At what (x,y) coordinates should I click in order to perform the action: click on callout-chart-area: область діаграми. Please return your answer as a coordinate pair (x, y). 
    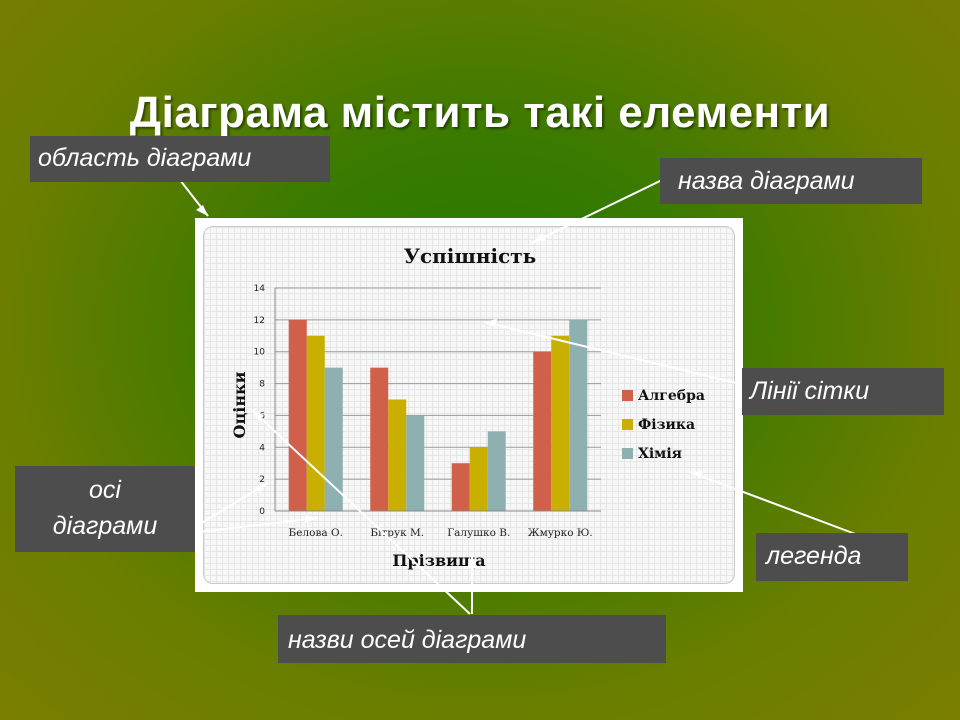
    Looking at the image, I should click on (180, 159).